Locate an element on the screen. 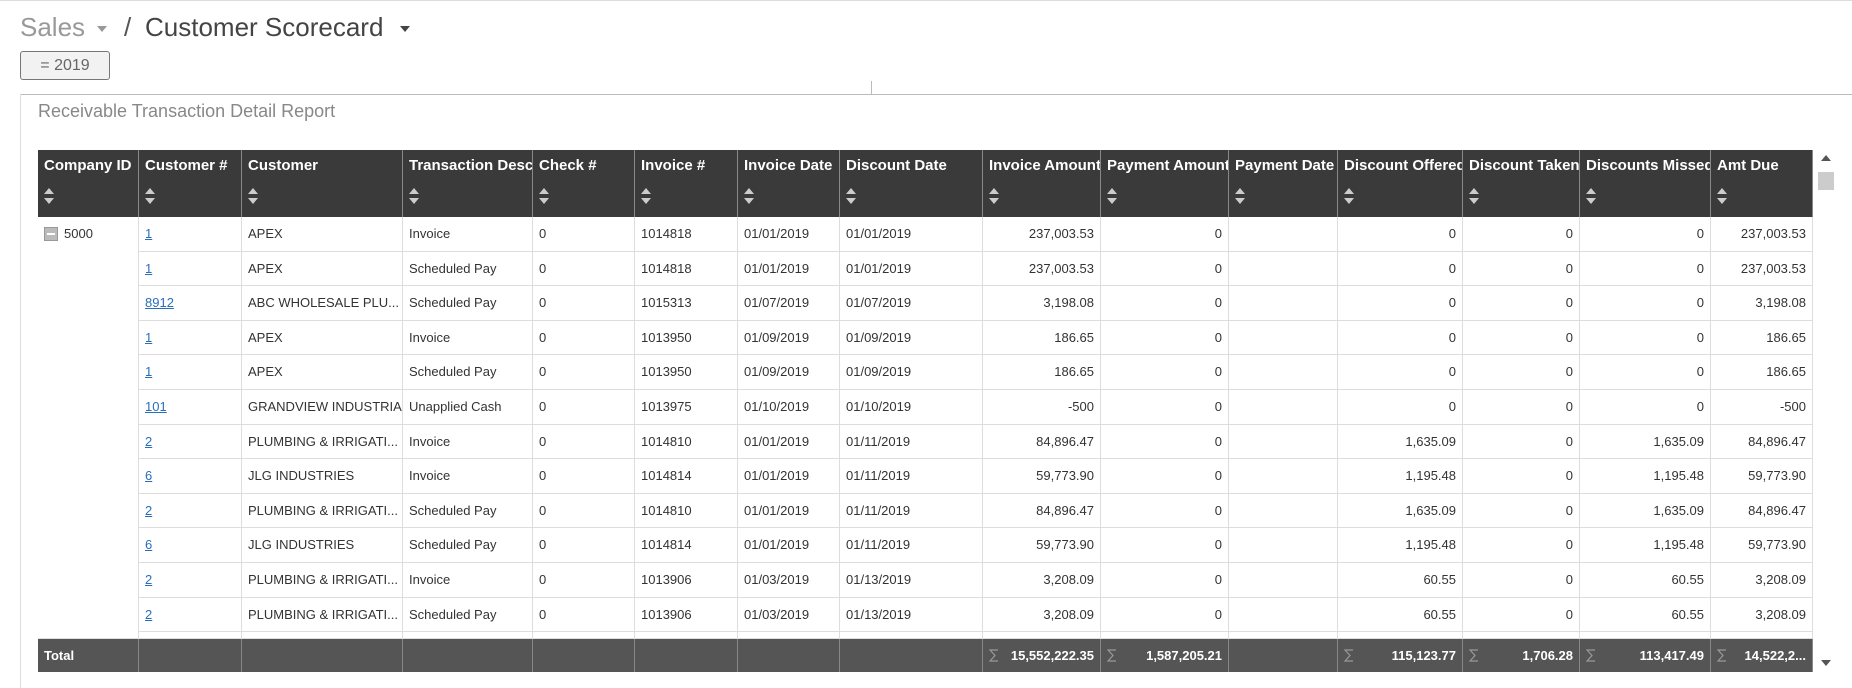 Image resolution: width=1852 pixels, height=688 pixels. breadcrumb-root: Sales is located at coordinates (53, 27).